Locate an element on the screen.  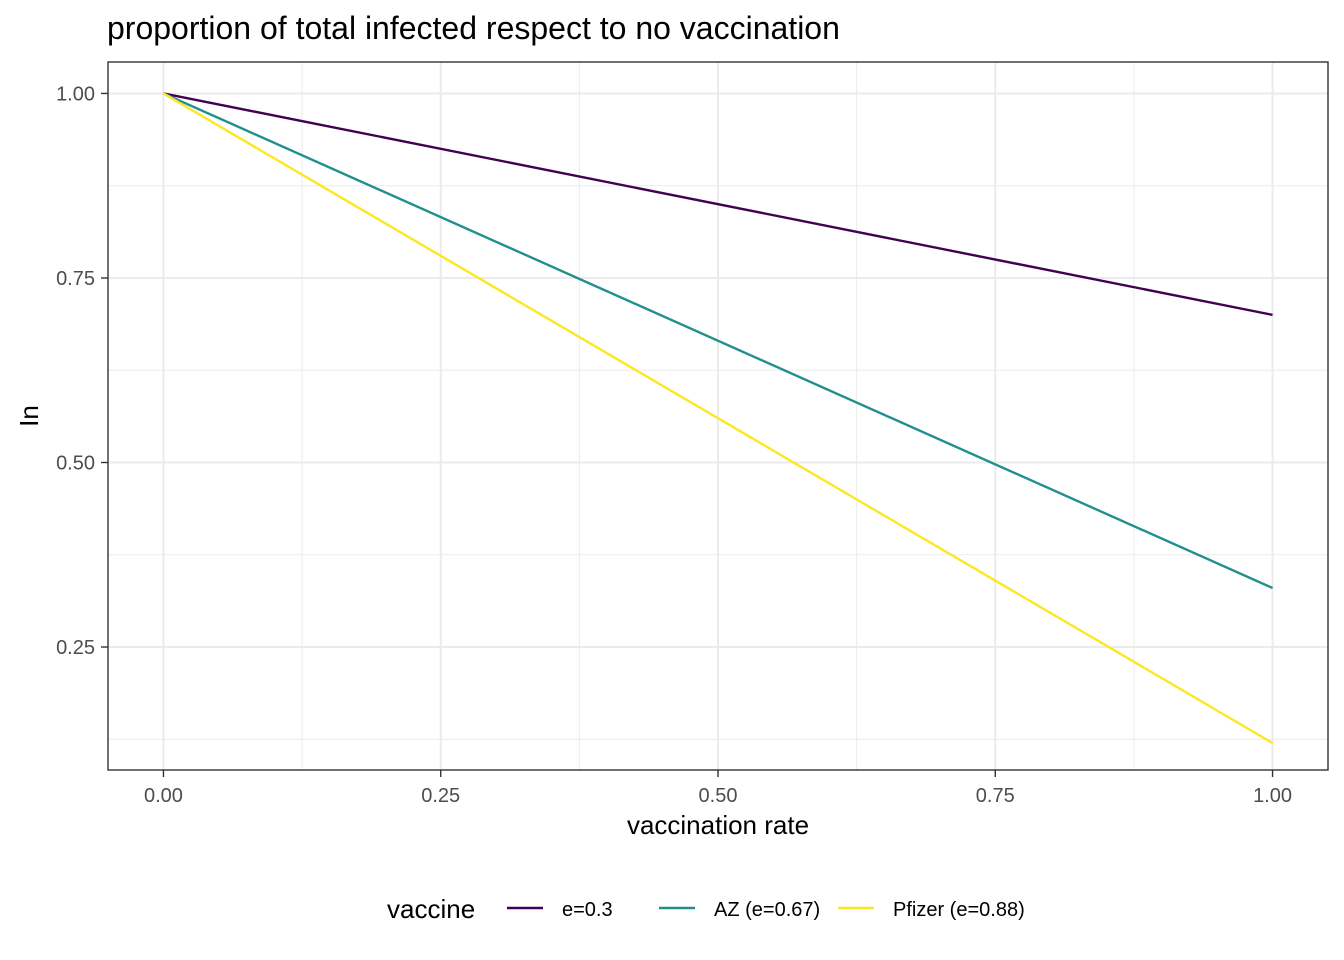
y-tick-label: 0.75 is located at coordinates (75, 279).